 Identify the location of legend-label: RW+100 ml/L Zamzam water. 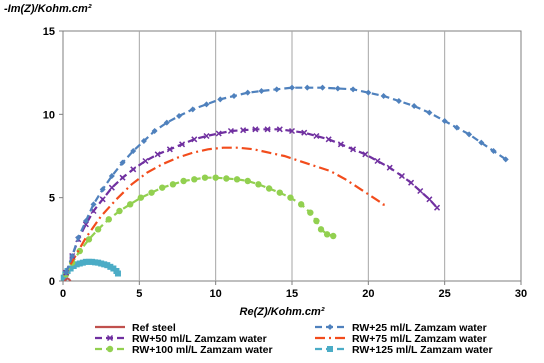
(202, 350).